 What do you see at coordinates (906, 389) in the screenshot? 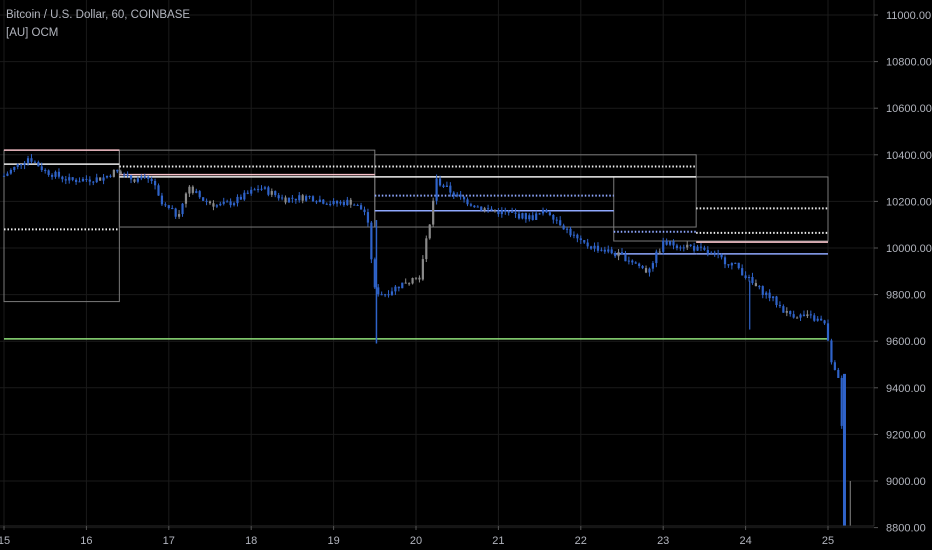
I see `price-tick-label: 9400.00` at bounding box center [906, 389].